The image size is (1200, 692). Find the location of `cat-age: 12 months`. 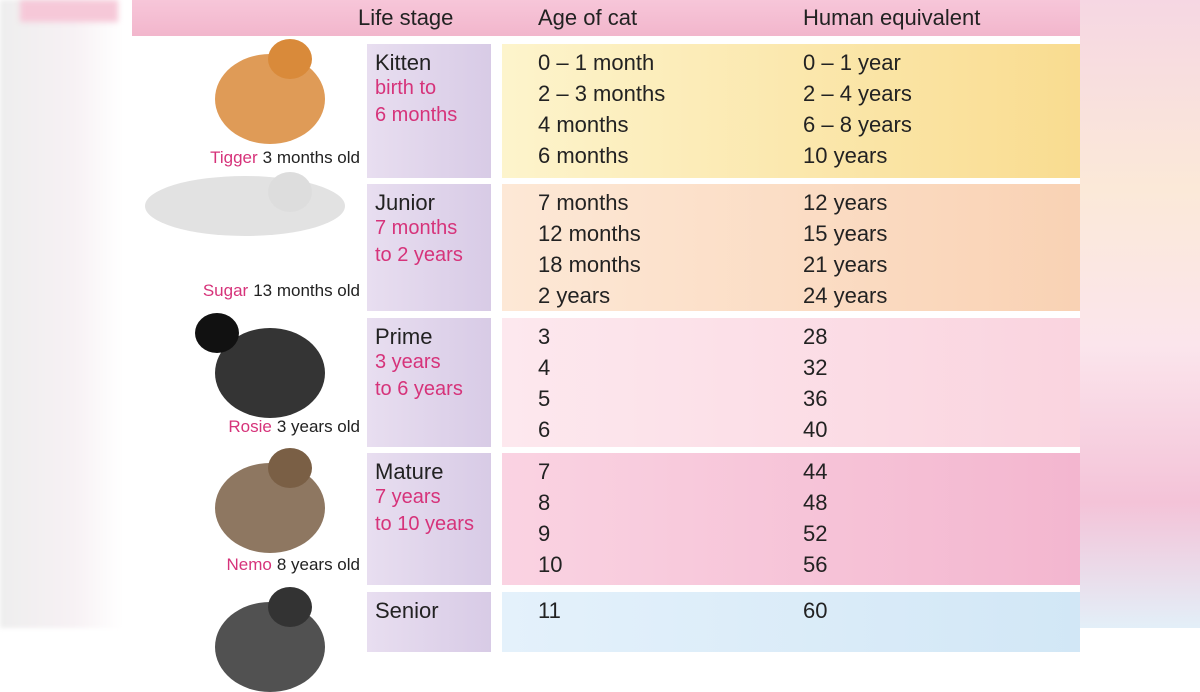

cat-age: 12 months is located at coordinates (589, 233).